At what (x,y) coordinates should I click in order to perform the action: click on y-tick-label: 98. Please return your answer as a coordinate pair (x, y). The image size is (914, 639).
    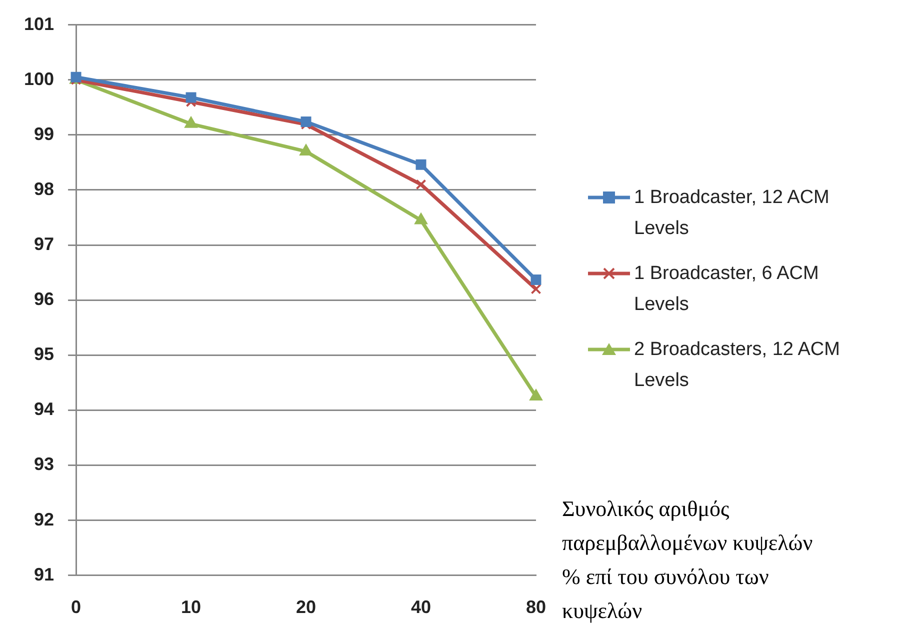
    Looking at the image, I should click on (44, 188).